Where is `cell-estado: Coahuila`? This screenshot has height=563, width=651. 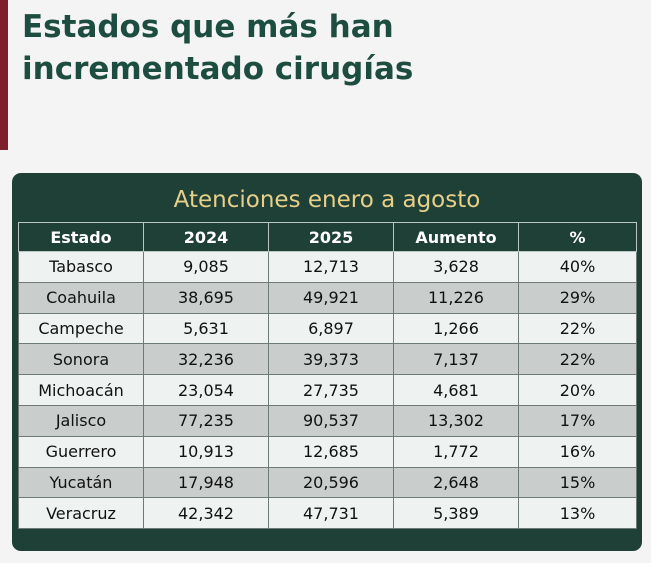 cell-estado: Coahuila is located at coordinates (81, 297).